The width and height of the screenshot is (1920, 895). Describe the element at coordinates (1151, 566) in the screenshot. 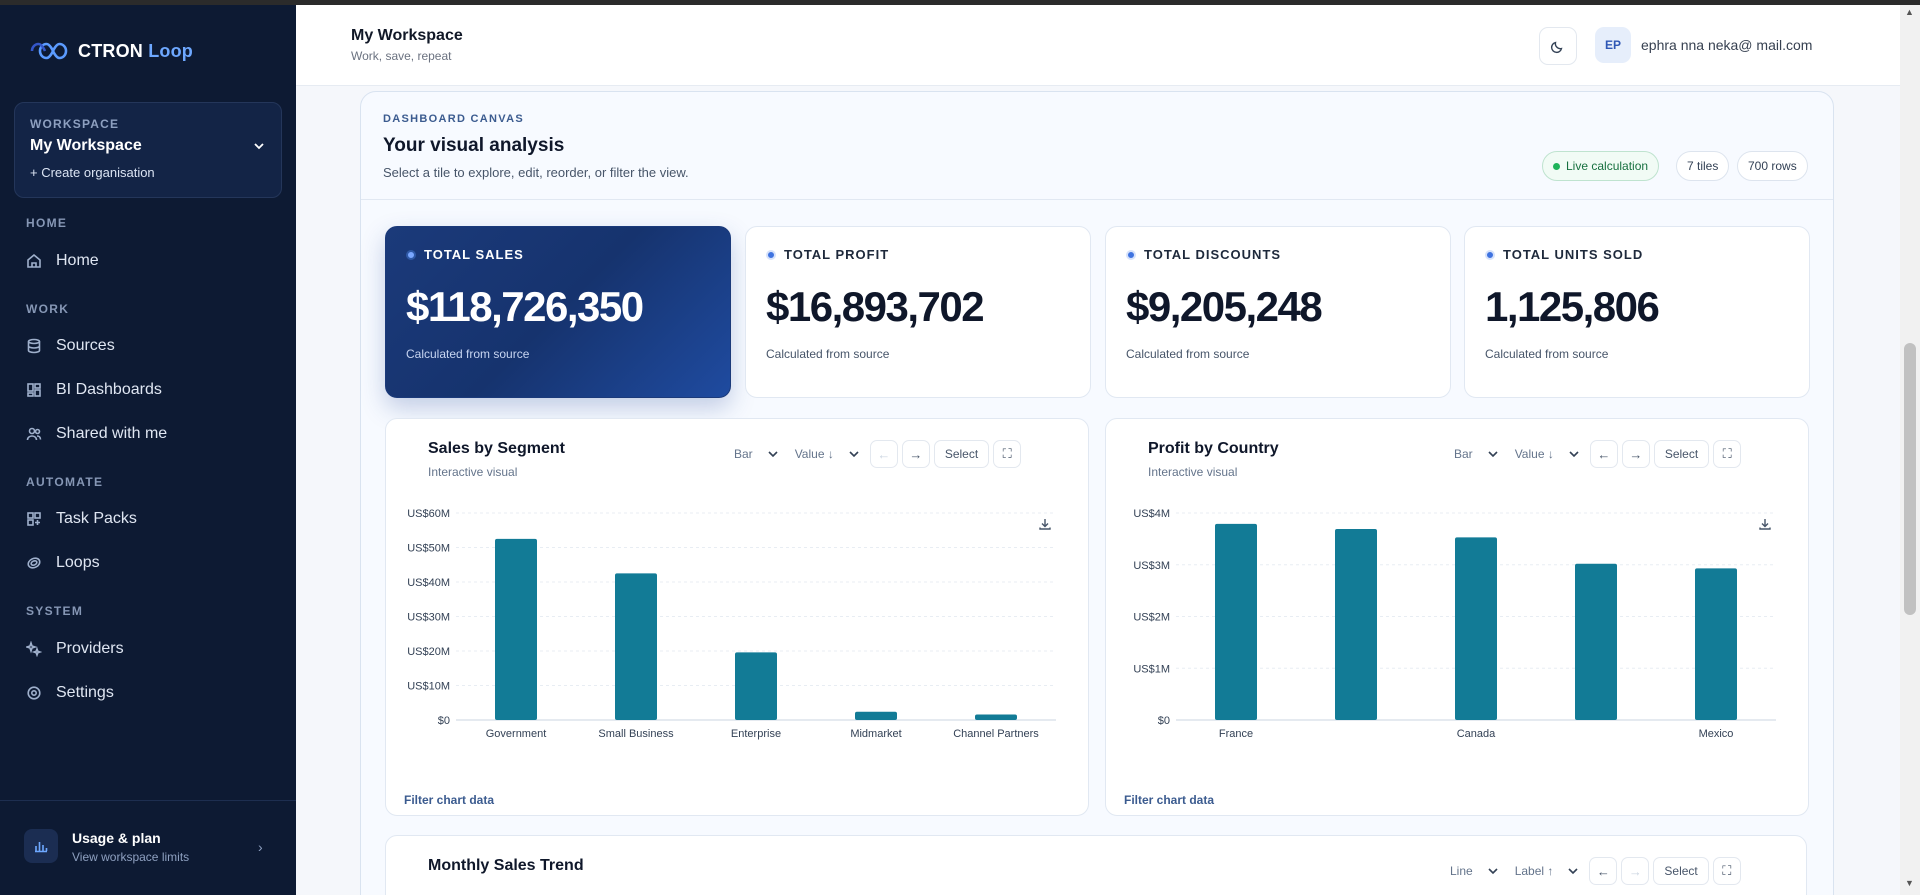

I see `y-tick-label: US$3M` at that location.